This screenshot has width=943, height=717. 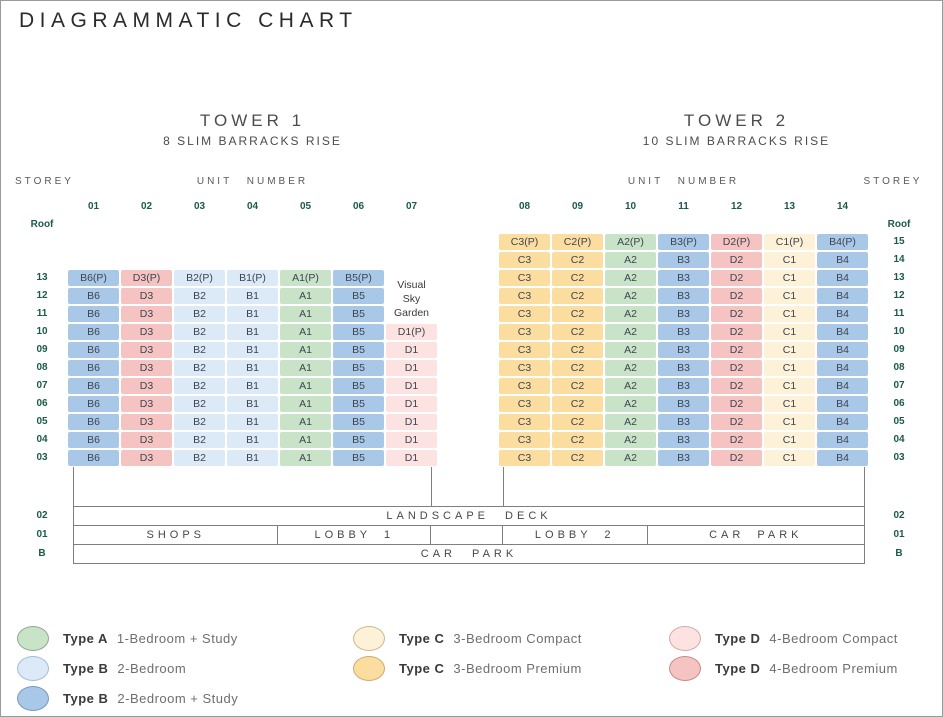 I want to click on lower-storey-label-right: 02, so click(x=899, y=515).